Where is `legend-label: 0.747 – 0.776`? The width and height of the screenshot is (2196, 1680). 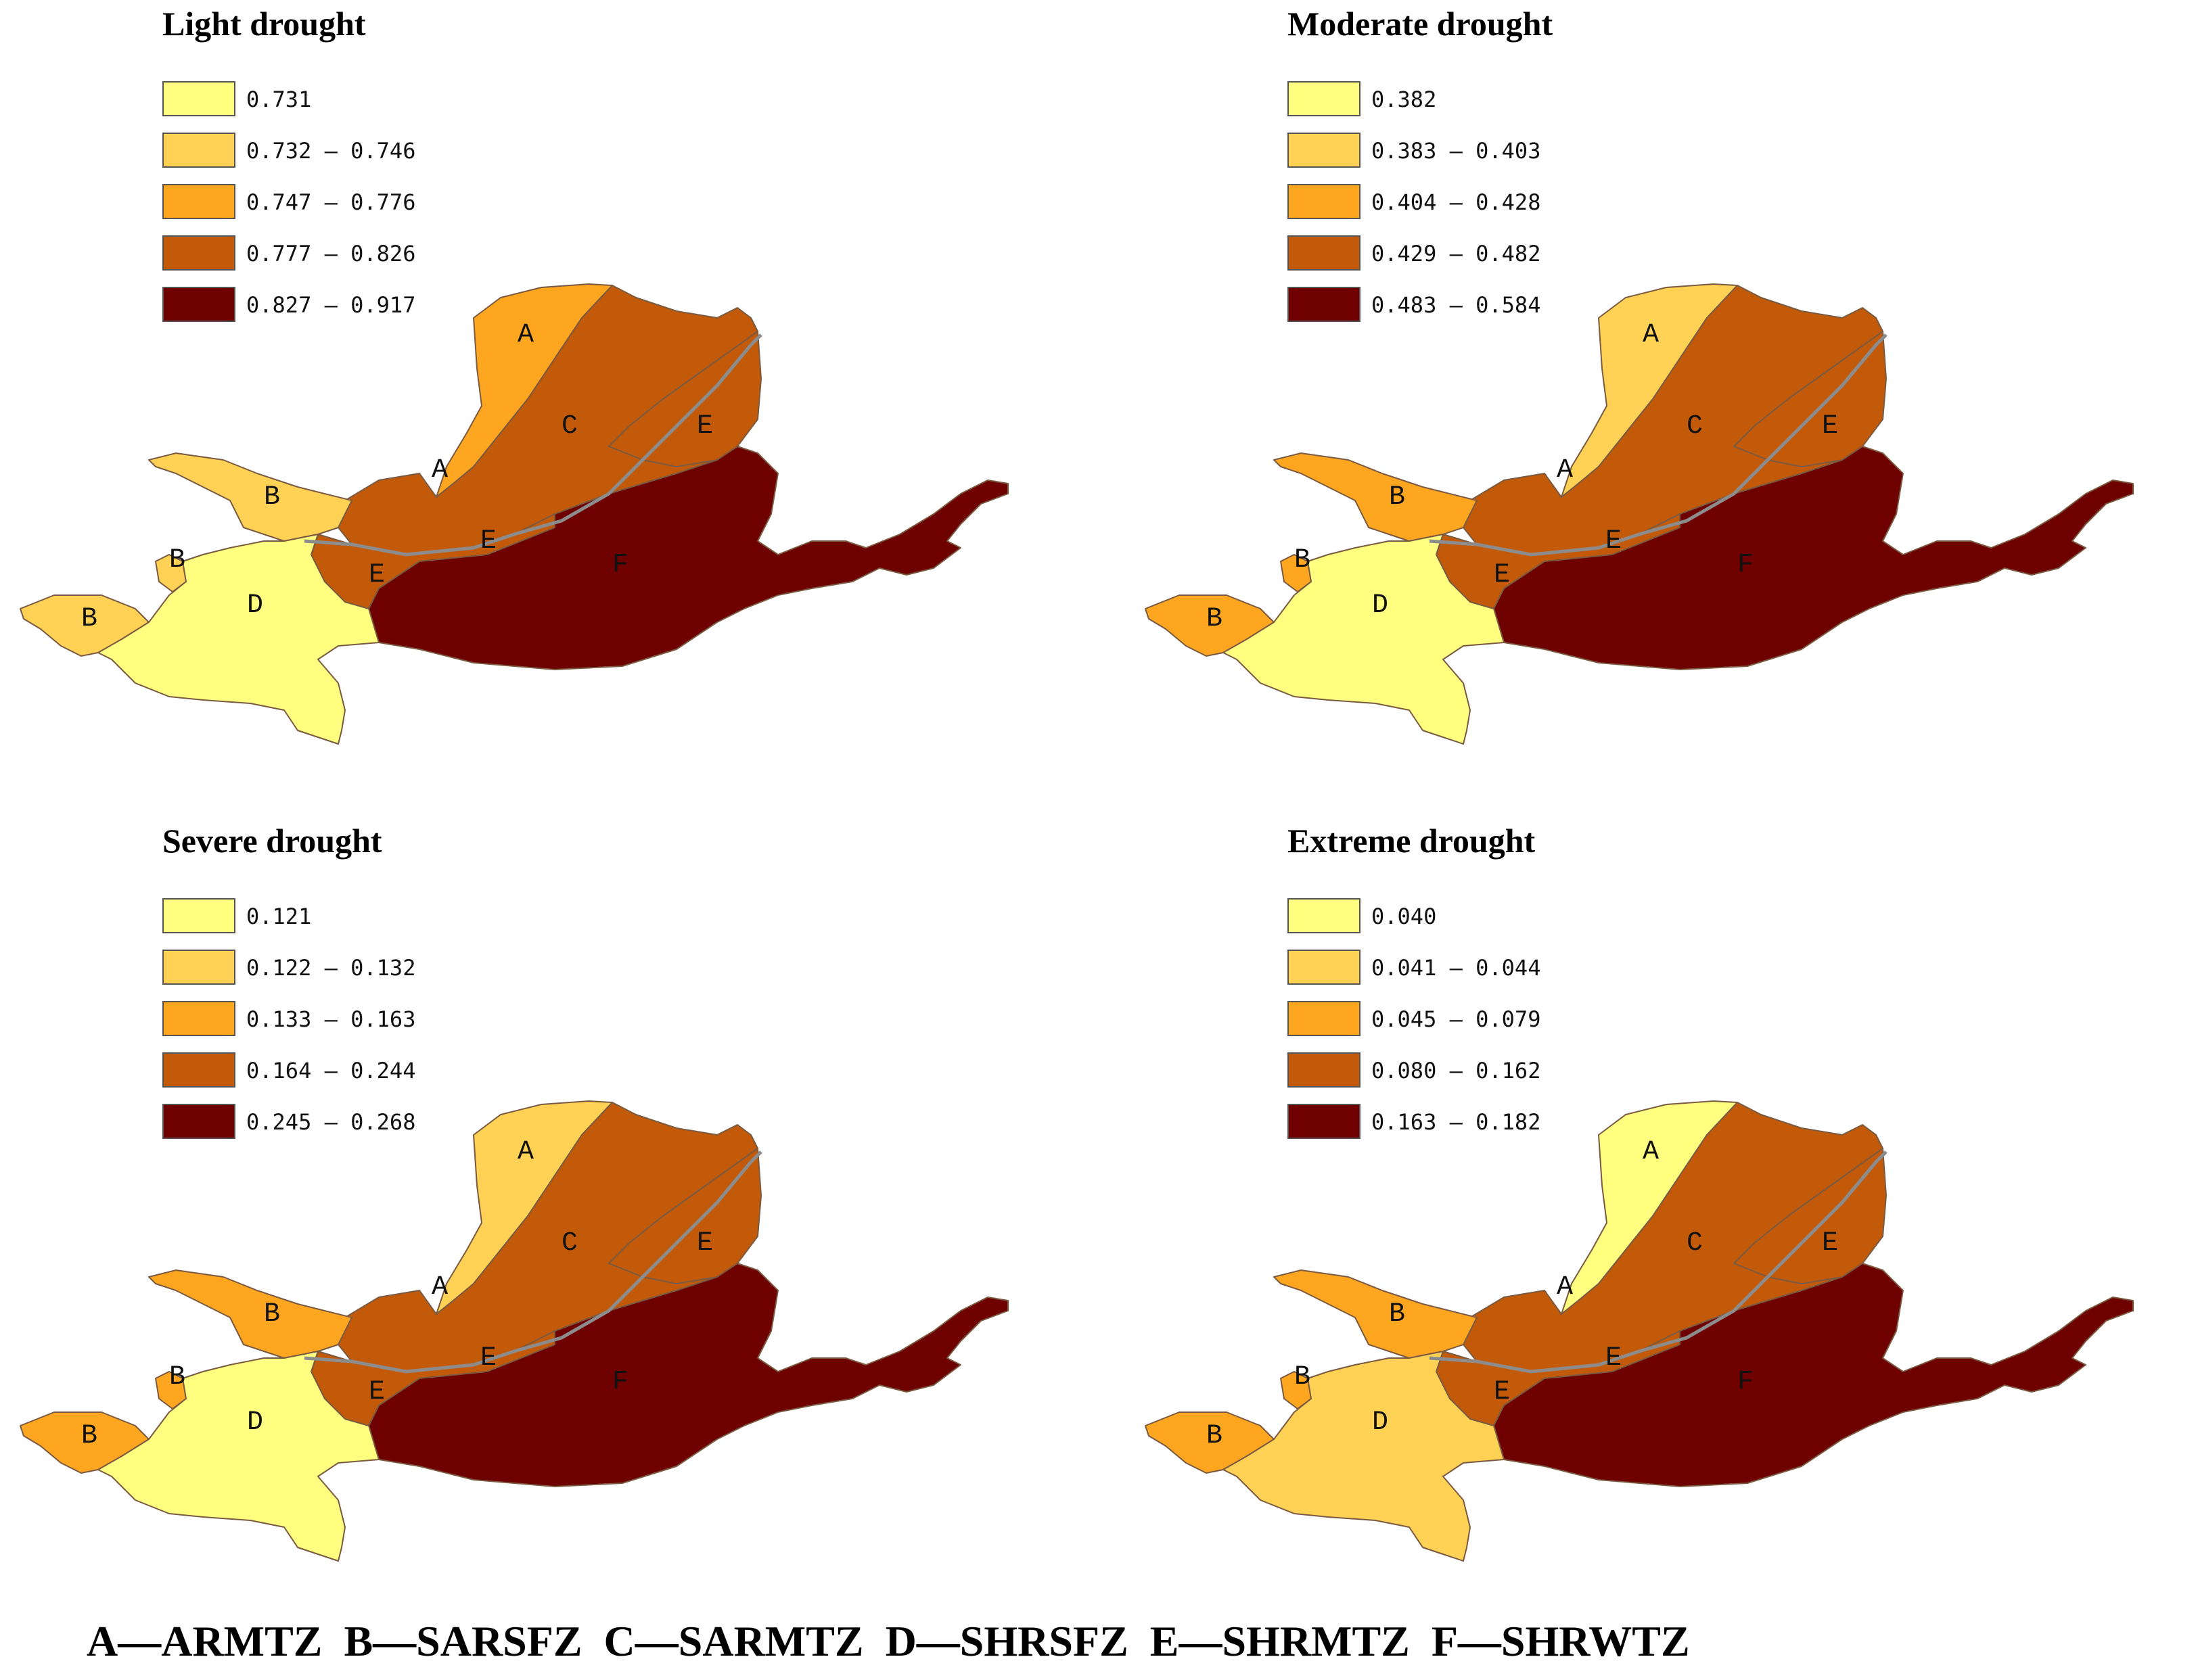
legend-label: 0.747 – 0.776 is located at coordinates (331, 202).